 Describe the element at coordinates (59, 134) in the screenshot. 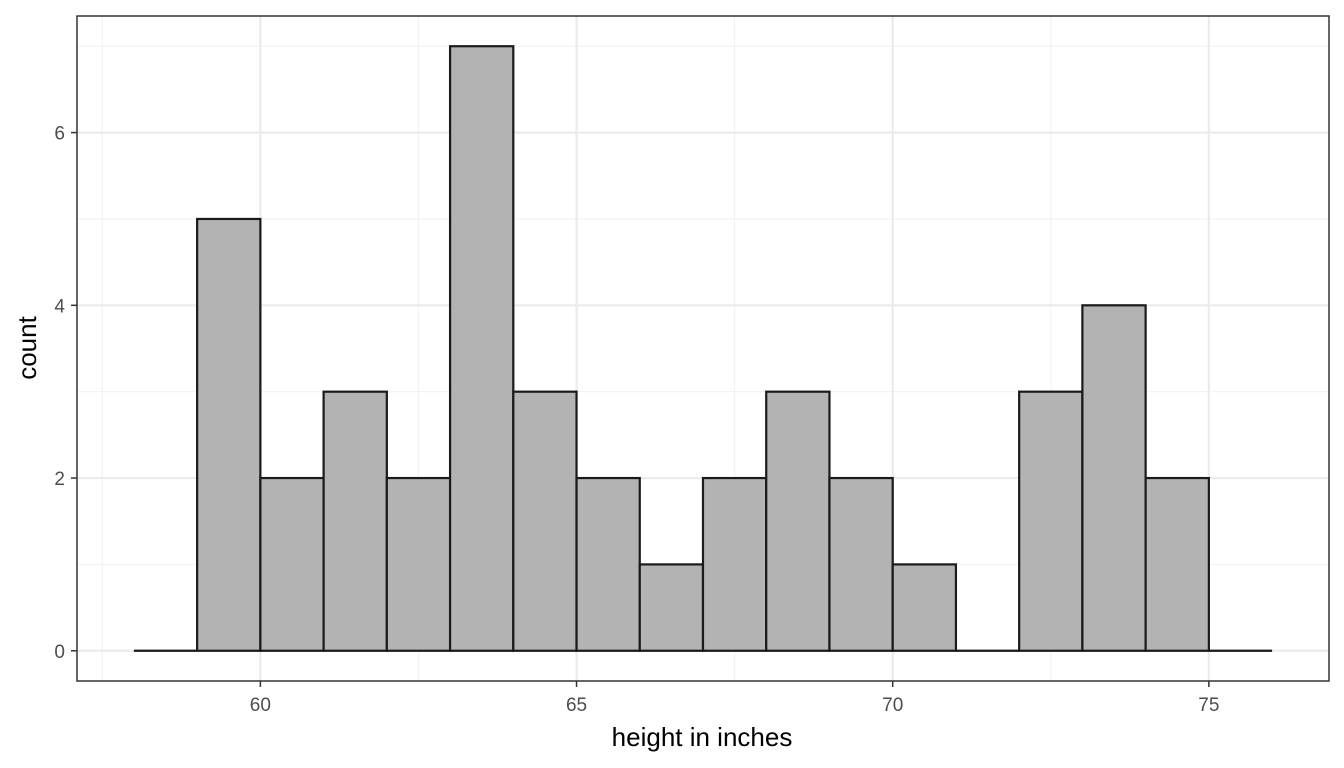

I see `y-tick-label: 6` at that location.